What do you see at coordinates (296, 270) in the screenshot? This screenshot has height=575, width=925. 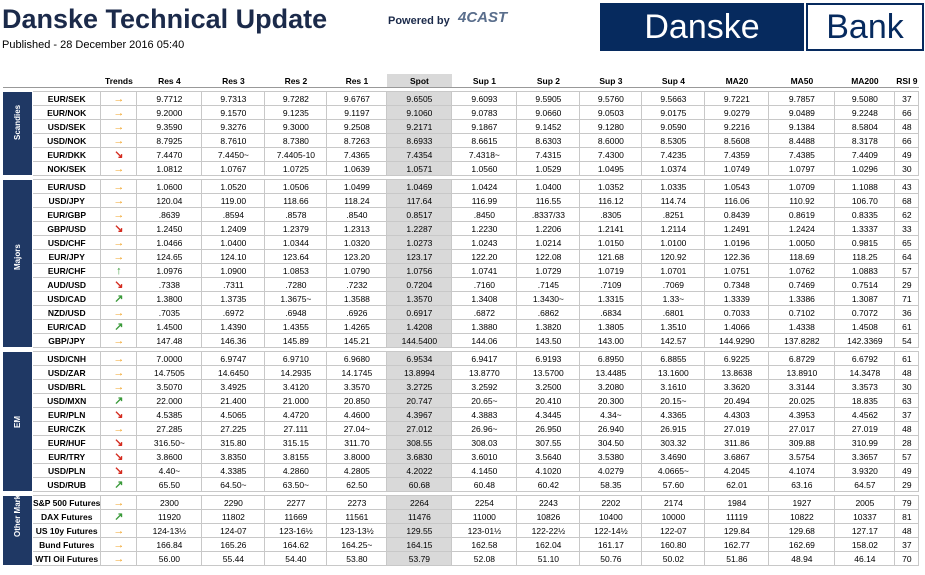 I see `level: 1.0853` at bounding box center [296, 270].